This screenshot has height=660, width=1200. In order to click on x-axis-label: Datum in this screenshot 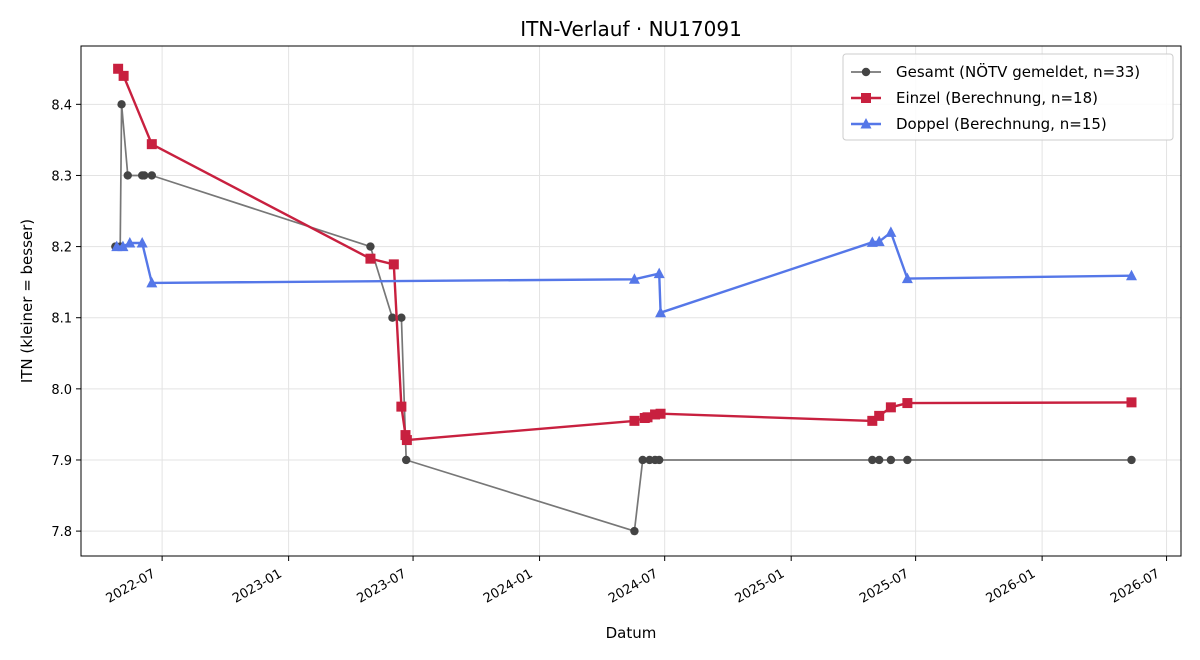, I will do `click(631, 633)`.